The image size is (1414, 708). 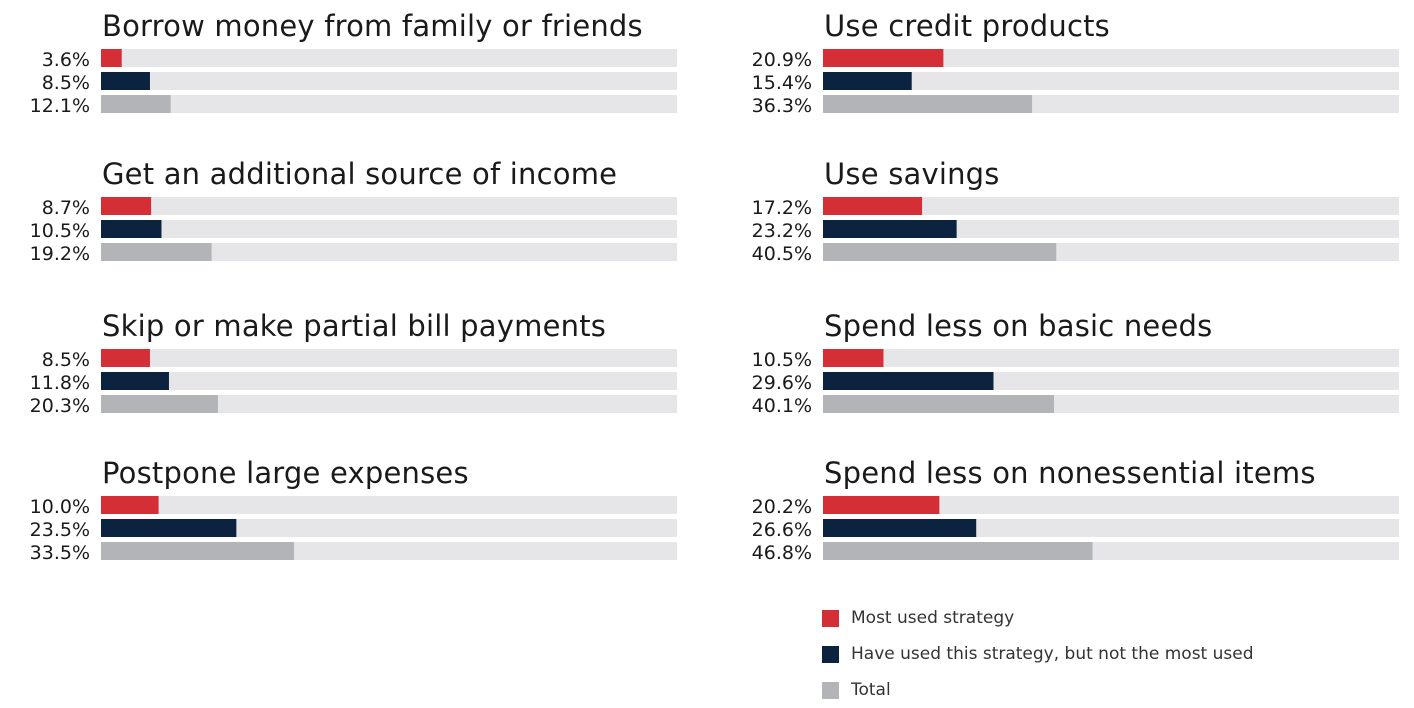 I want to click on panel-title: Skip or make partial bill payments, so click(x=354, y=326).